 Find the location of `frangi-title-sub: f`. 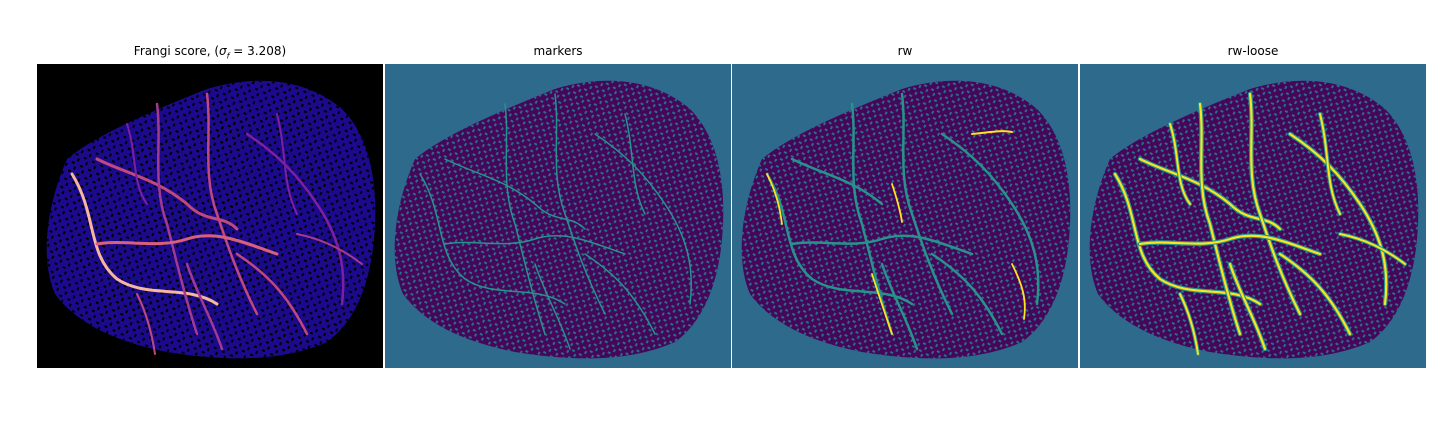

frangi-title-sub: f is located at coordinates (228, 56).